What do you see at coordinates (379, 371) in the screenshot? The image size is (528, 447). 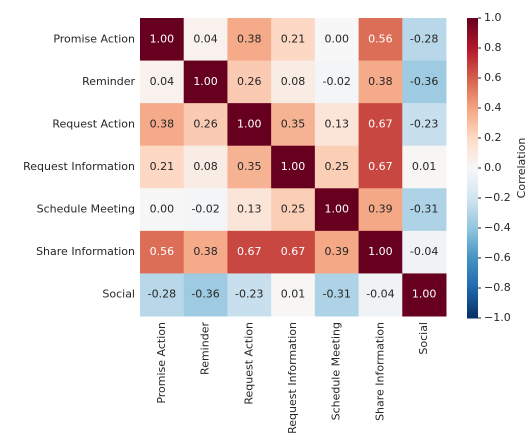 I see `column-label: Share Information` at bounding box center [379, 371].